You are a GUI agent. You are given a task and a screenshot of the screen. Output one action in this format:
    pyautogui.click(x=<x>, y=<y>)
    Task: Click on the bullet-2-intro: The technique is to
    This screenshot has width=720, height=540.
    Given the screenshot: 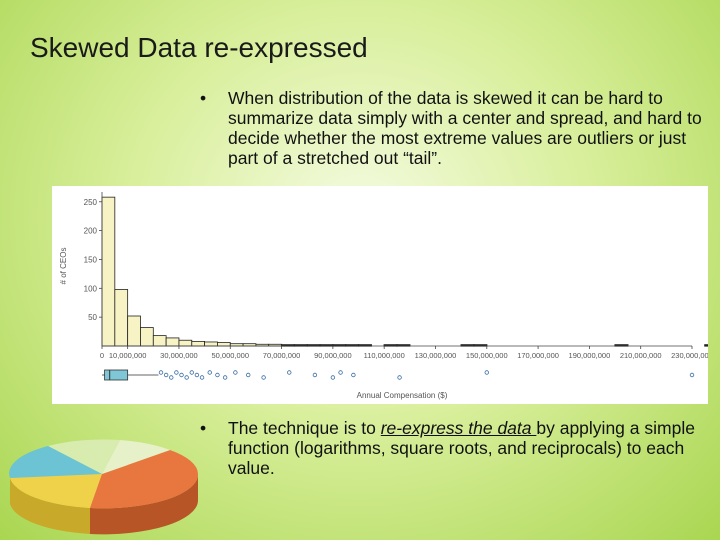 What is the action you would take?
    pyautogui.click(x=304, y=428)
    